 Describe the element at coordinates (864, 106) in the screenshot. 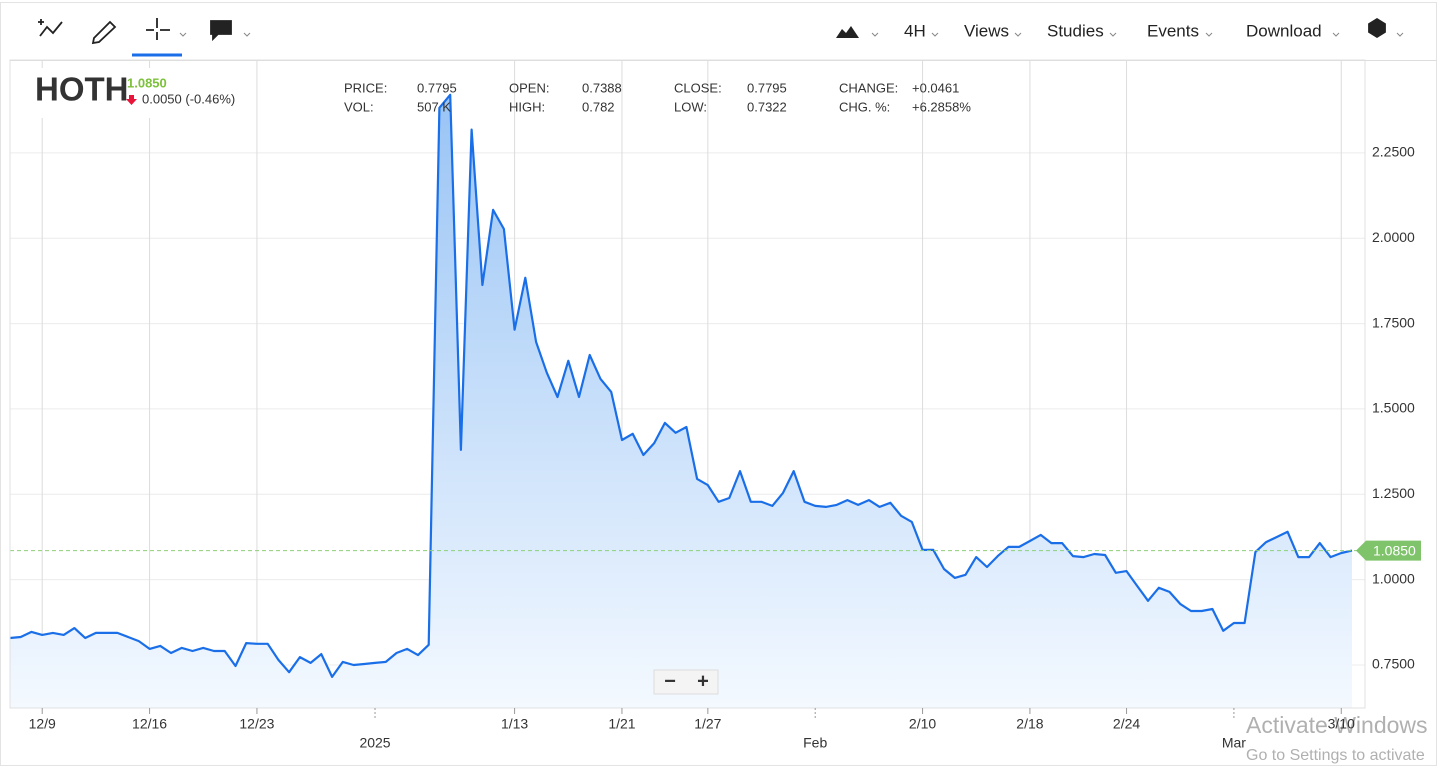

I see `info-label: CHG. %:` at that location.